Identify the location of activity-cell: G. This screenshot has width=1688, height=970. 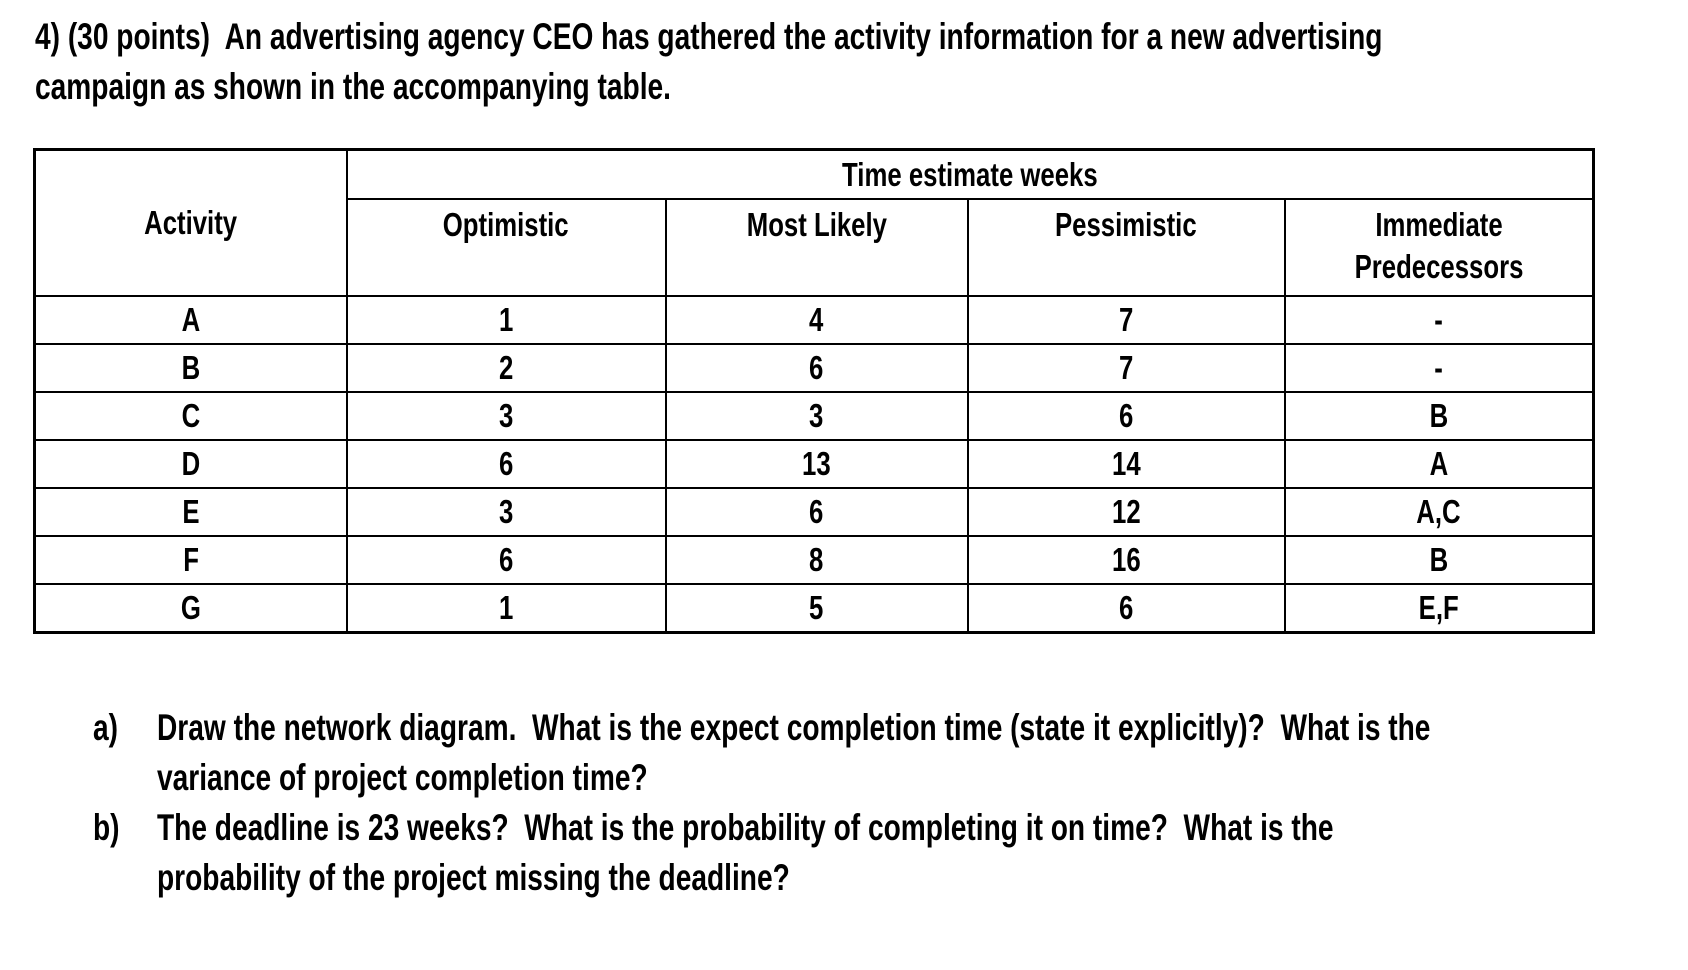
(190, 608).